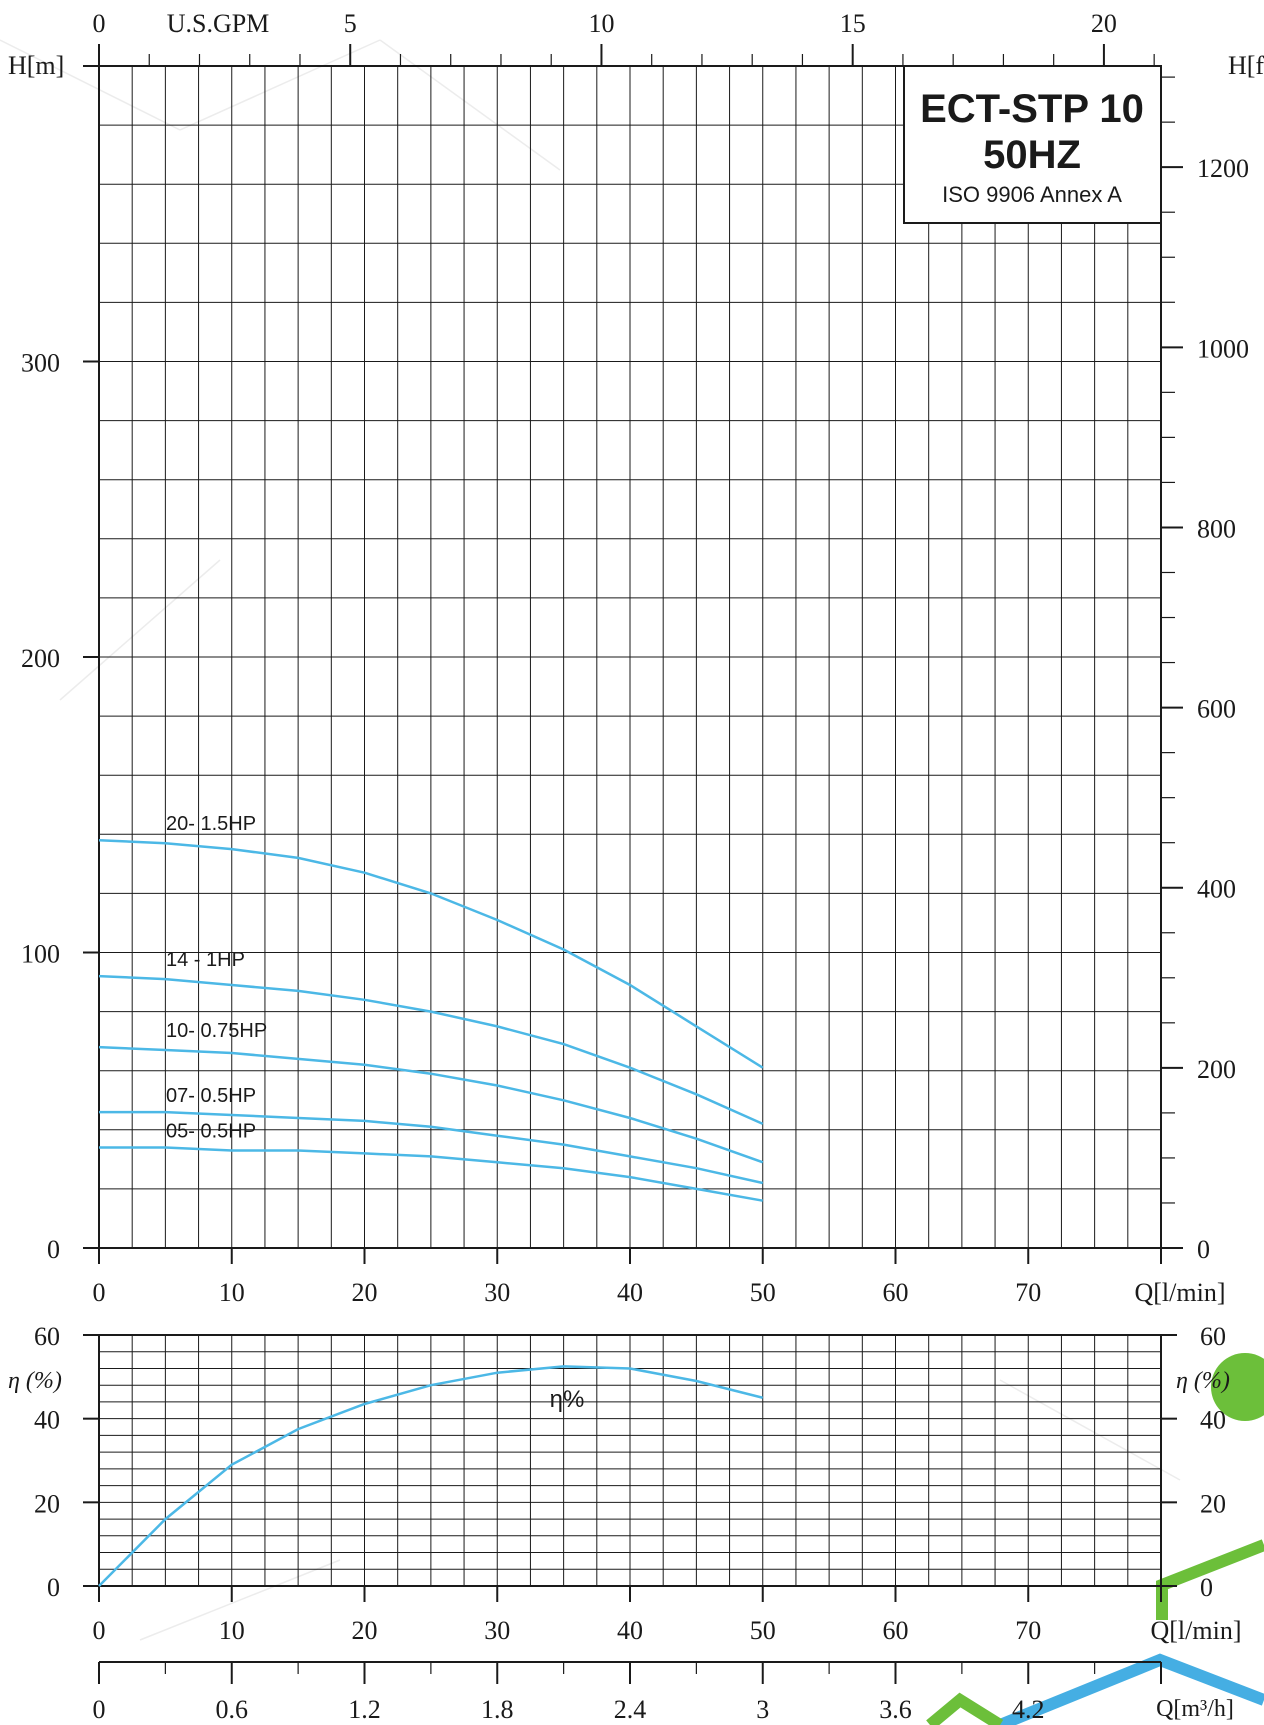  What do you see at coordinates (1203, 1381) in the screenshot?
I see `eff-right-axis-label: η (%)` at bounding box center [1203, 1381].